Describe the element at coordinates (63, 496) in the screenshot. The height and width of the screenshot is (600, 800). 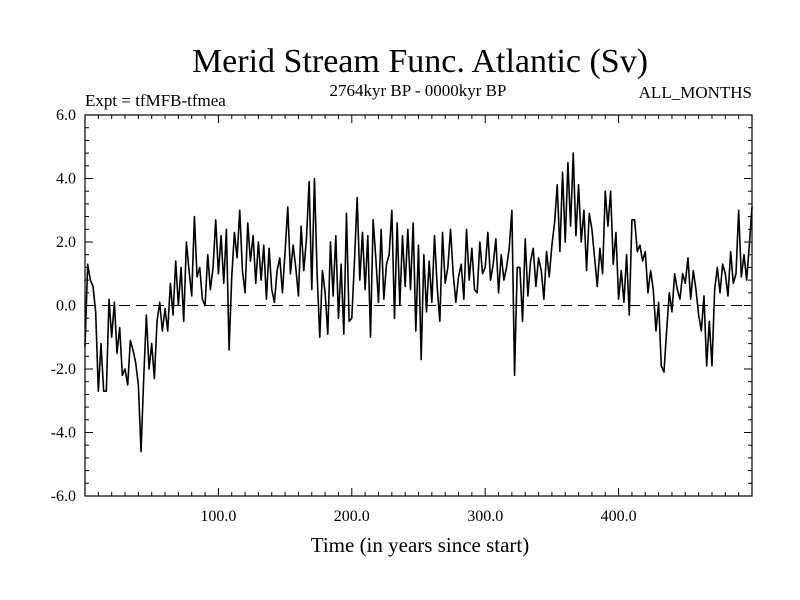
I see `y-tick-label: -6.0` at that location.